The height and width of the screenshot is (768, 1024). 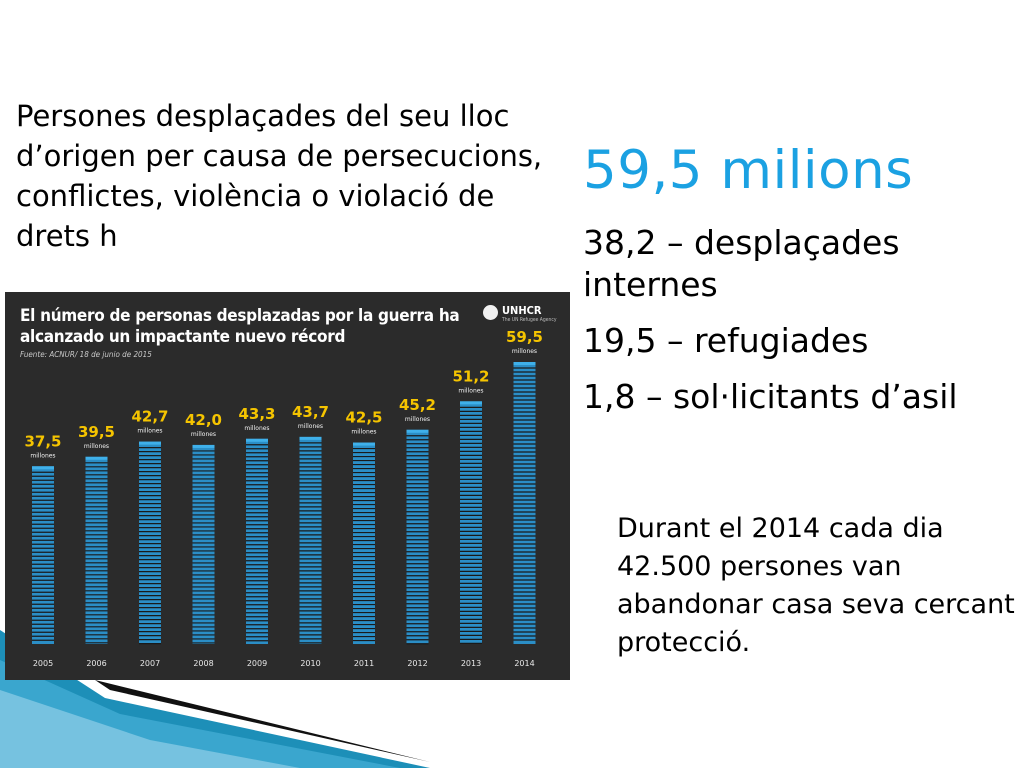 What do you see at coordinates (203, 663) in the screenshot?
I see `x-tick-2008: 2008` at bounding box center [203, 663].